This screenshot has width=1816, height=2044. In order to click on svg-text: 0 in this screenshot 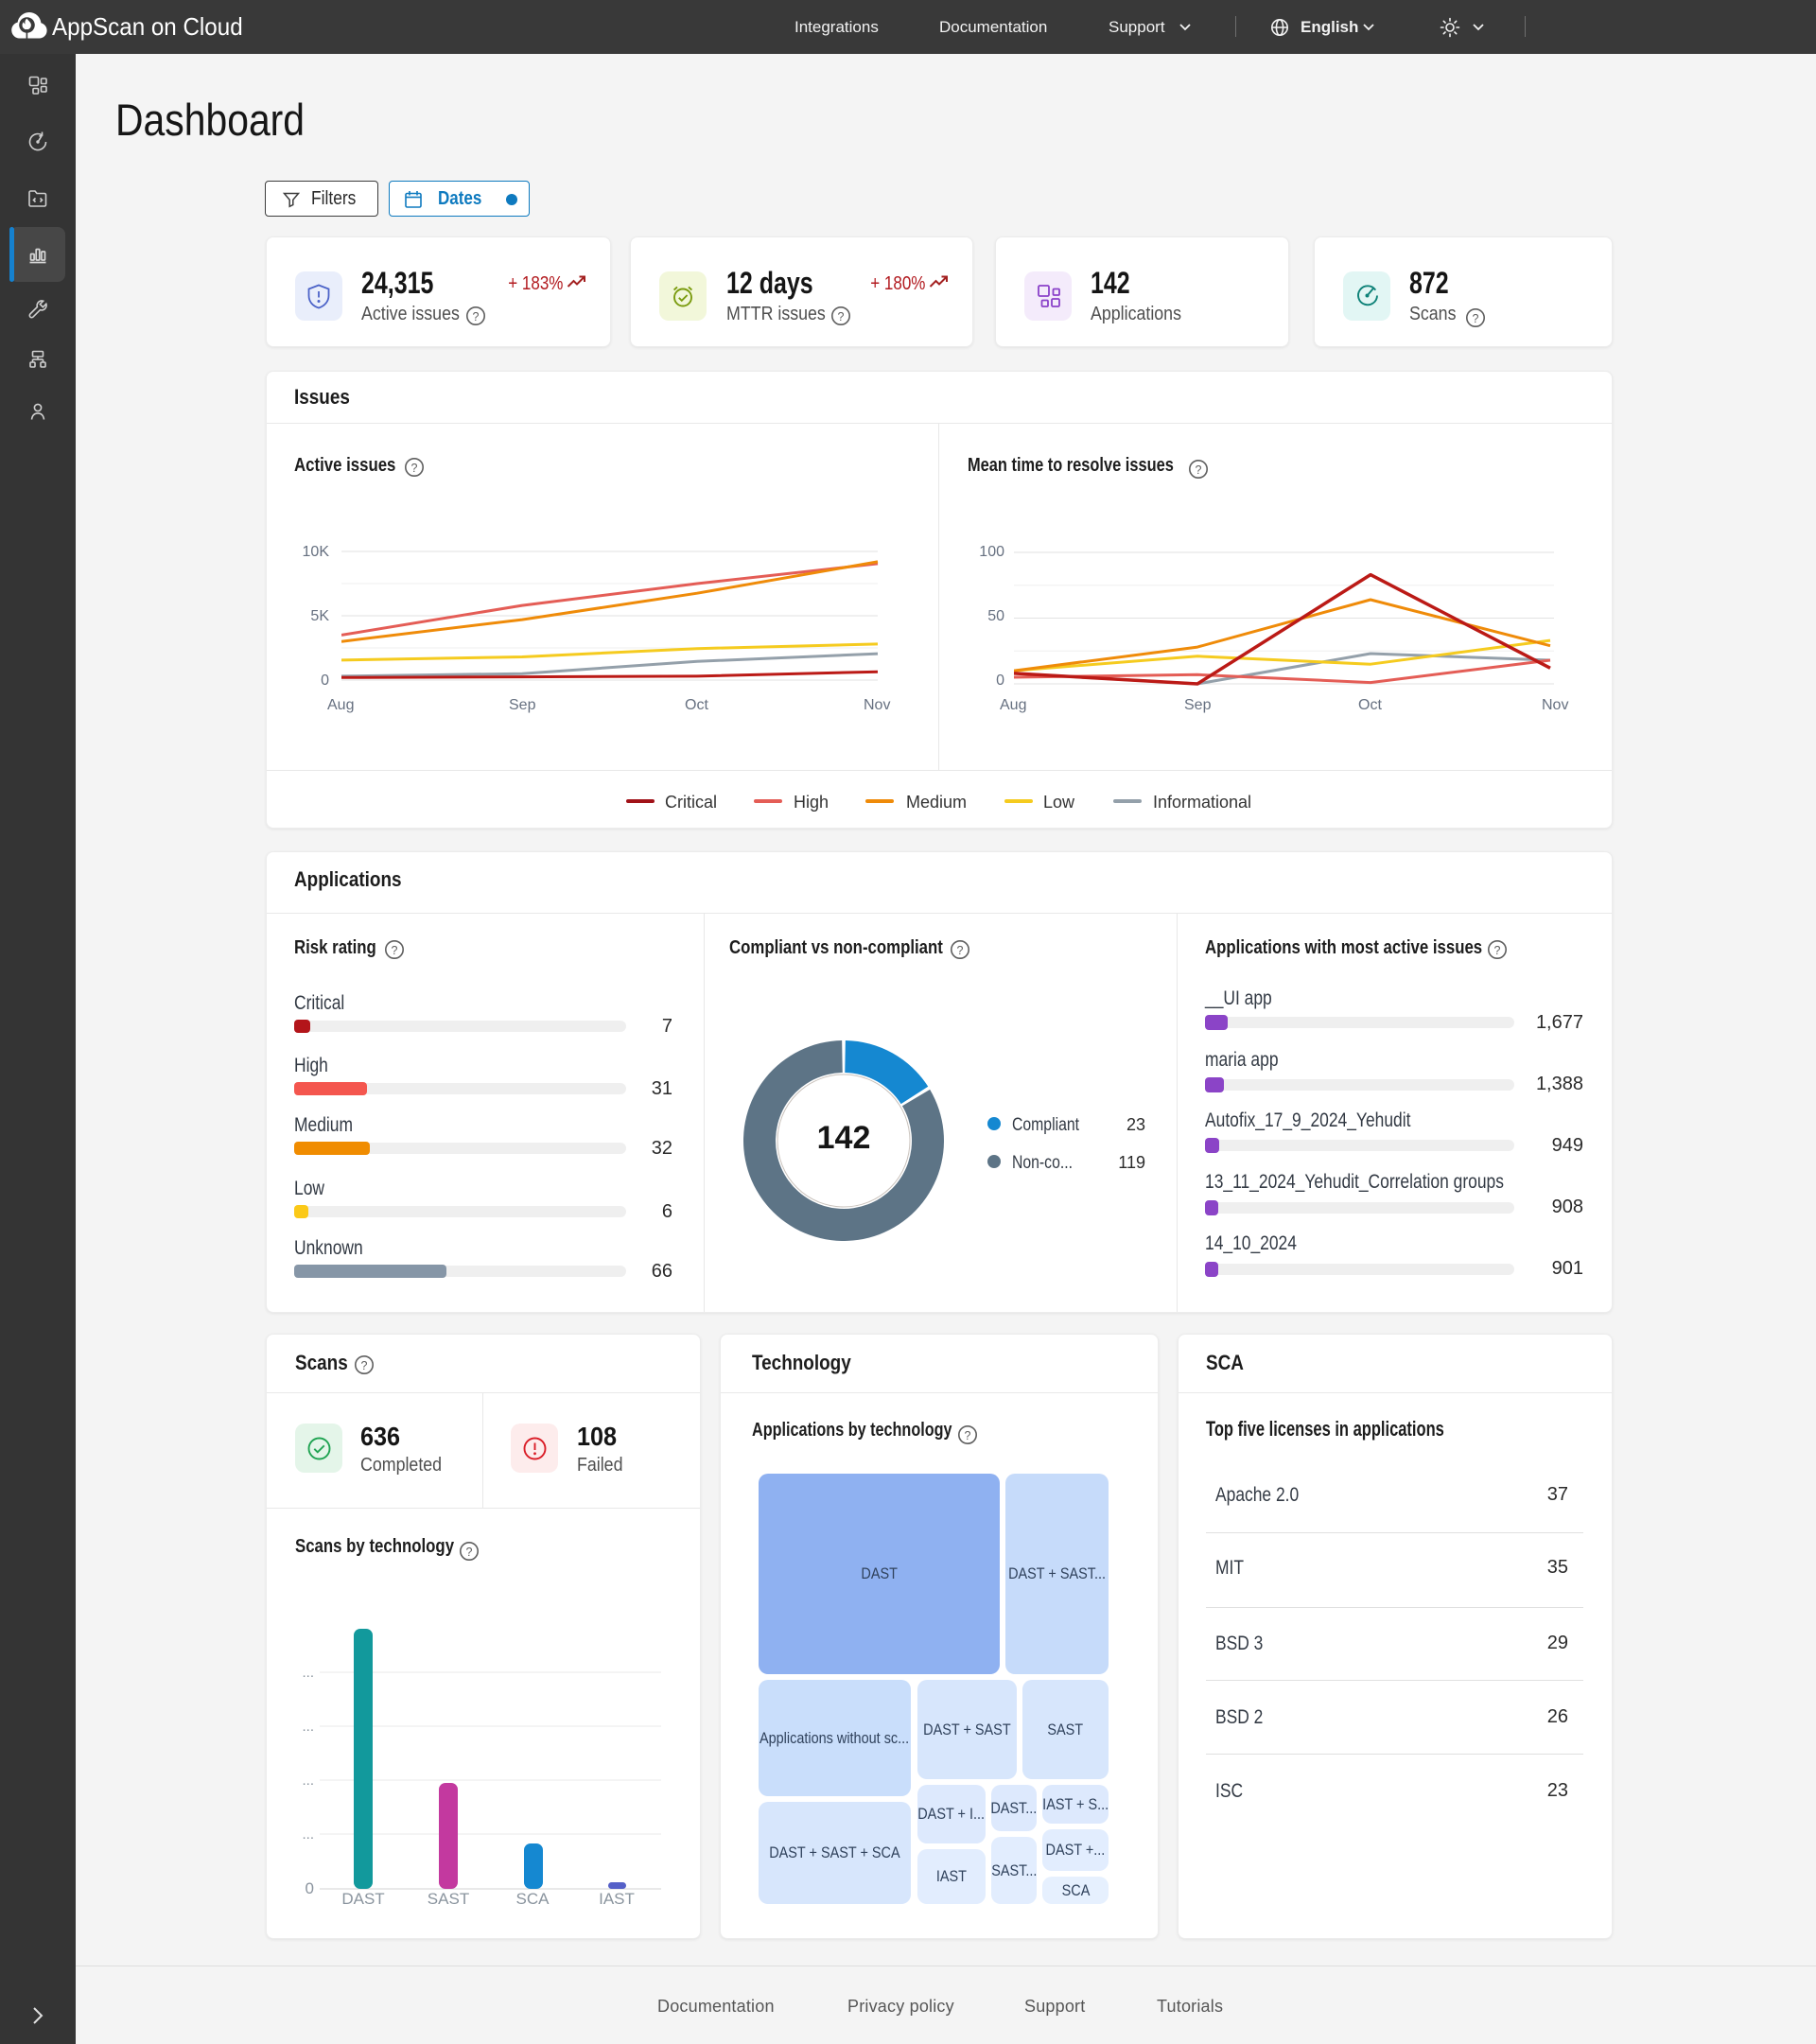, I will do `click(310, 1888)`.